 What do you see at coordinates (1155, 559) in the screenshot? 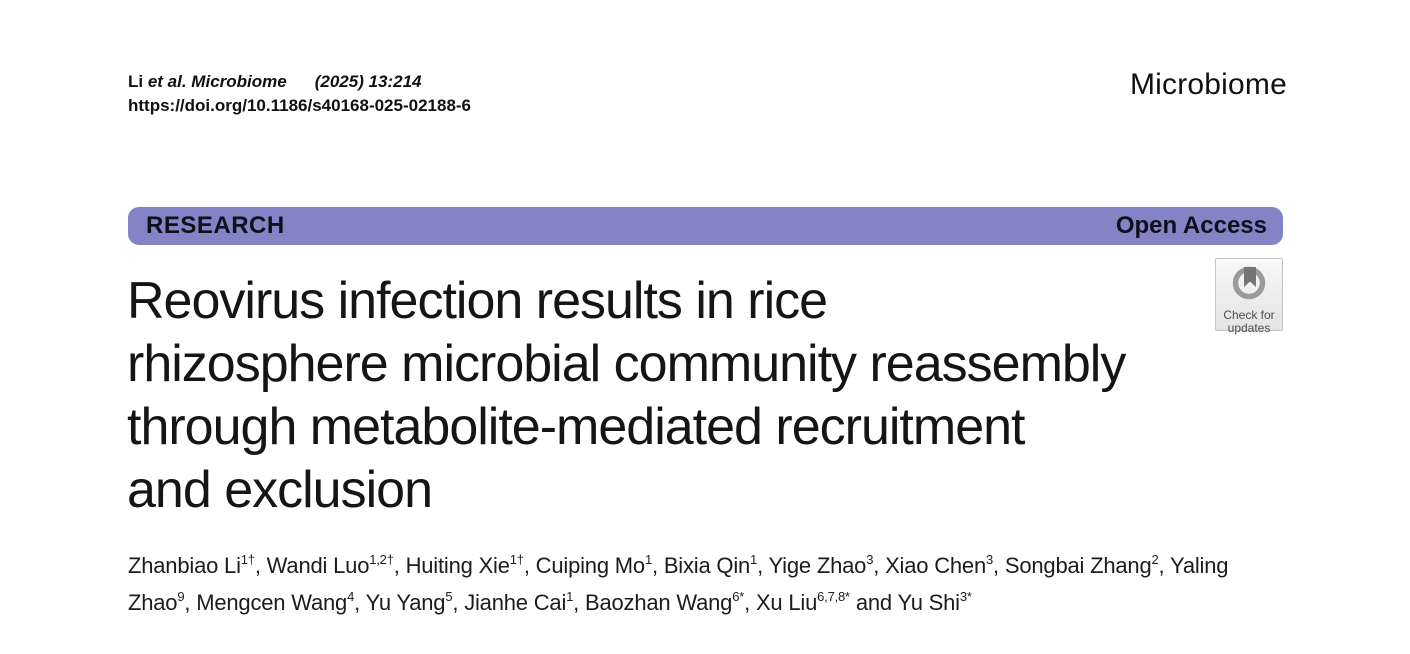
I see `author-affiliation-sup: 2` at bounding box center [1155, 559].